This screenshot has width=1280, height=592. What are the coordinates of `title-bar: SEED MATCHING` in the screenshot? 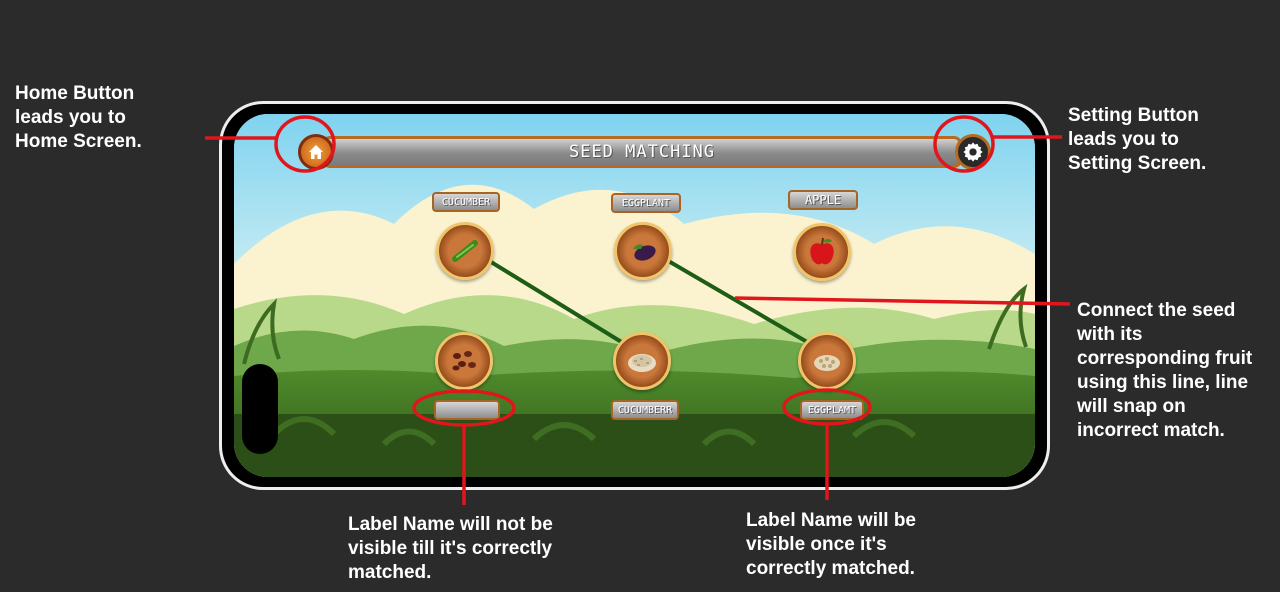 It's located at (642, 152).